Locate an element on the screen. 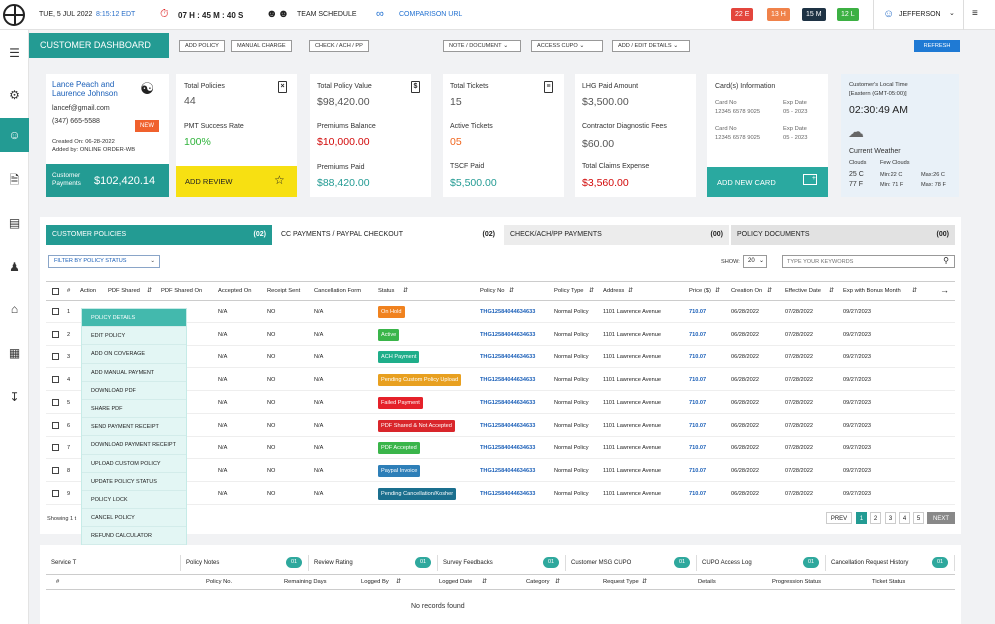  add-edit-details-dropdown: ADD / EDIT DETAILS is located at coordinates (651, 46).